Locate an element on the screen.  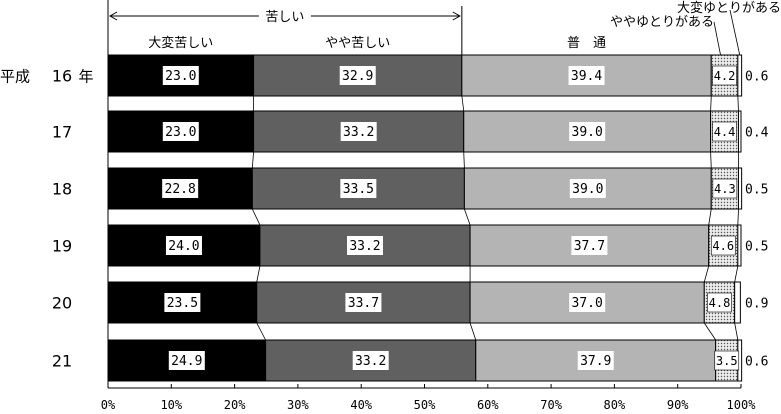
series-name: 普 通 is located at coordinates (586, 43).